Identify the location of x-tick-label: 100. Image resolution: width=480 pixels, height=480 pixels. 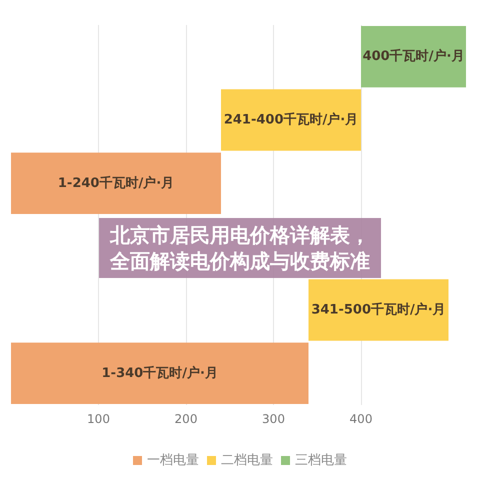
(98, 419).